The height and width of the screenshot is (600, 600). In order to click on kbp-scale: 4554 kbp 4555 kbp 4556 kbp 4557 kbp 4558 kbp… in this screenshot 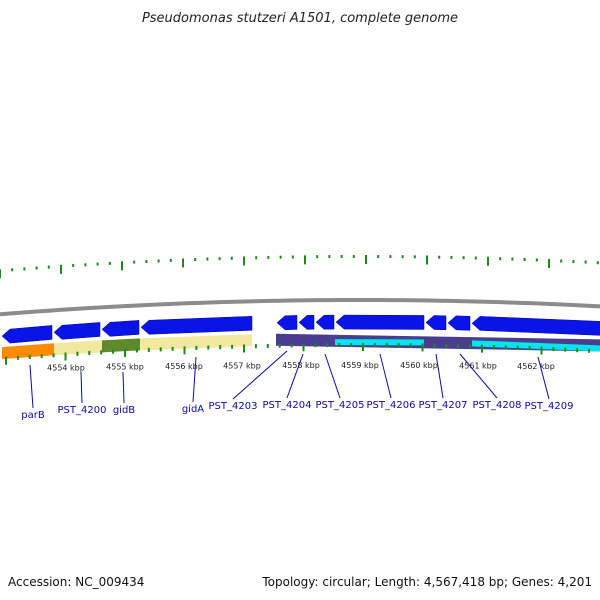, I will do `click(298, 358)`.